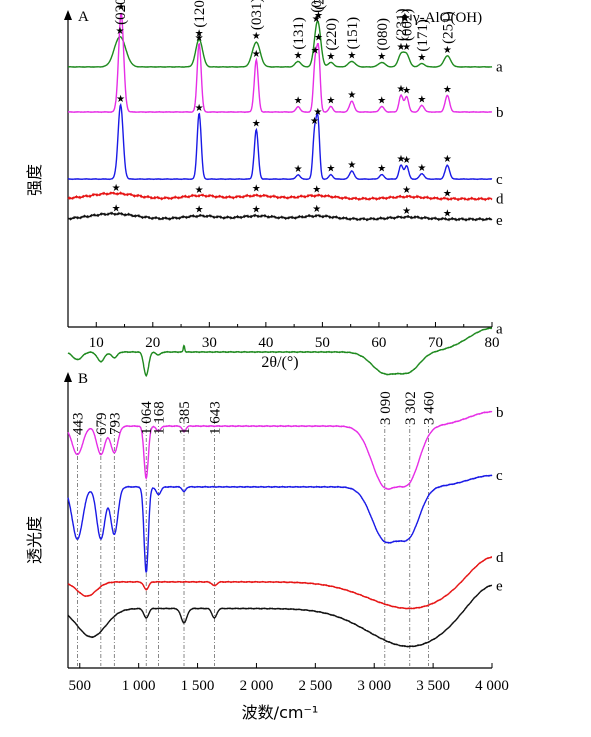 This screenshot has width=591, height=737. Describe the element at coordinates (265, 343) in the screenshot. I see `x-tick-label-a: 40` at that location.